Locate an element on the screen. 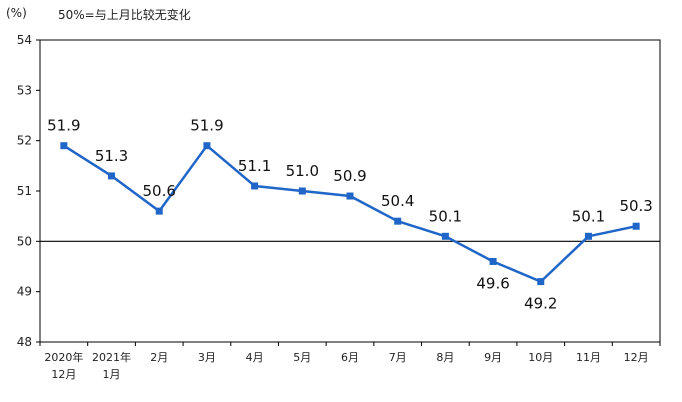  data-label: 50.9 is located at coordinates (349, 176).